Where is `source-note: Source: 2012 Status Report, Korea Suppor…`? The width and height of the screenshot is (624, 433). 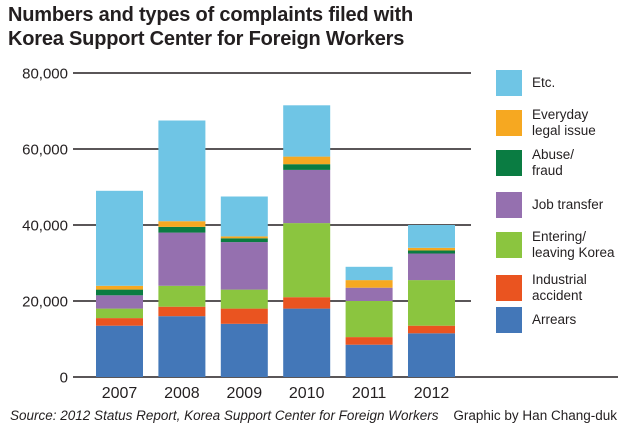 source-note: Source: 2012 Status Report, Korea Suppor… is located at coordinates (224, 415).